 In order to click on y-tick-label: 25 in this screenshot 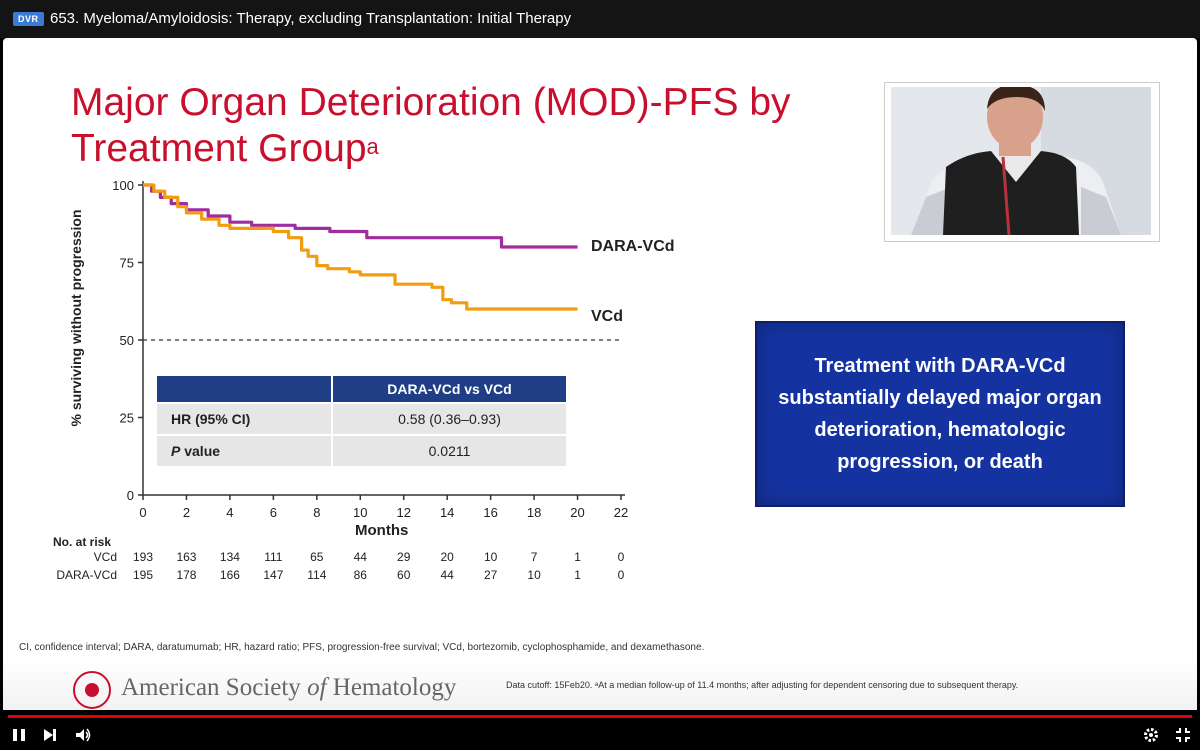, I will do `click(127, 418)`.